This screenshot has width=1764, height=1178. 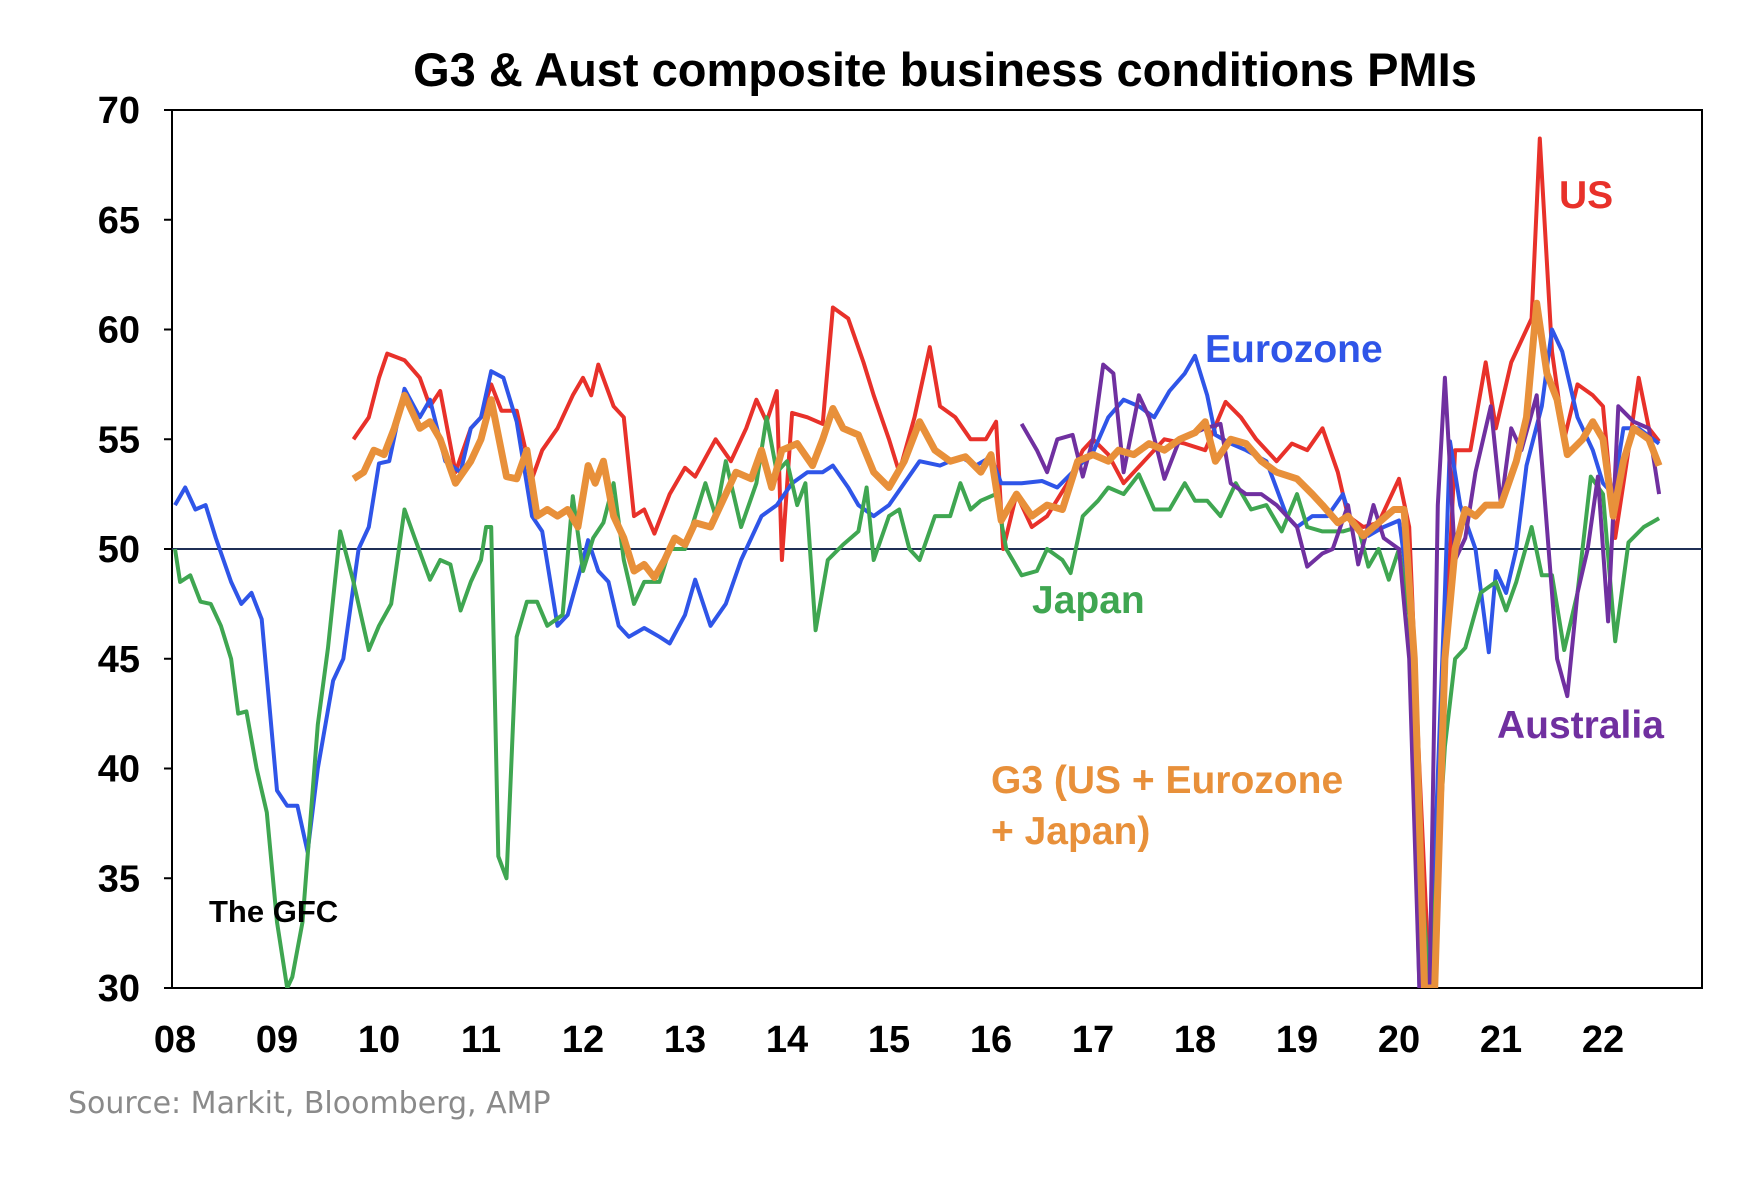 What do you see at coordinates (1399, 1040) in the screenshot?
I see `x-tick-label: 20` at bounding box center [1399, 1040].